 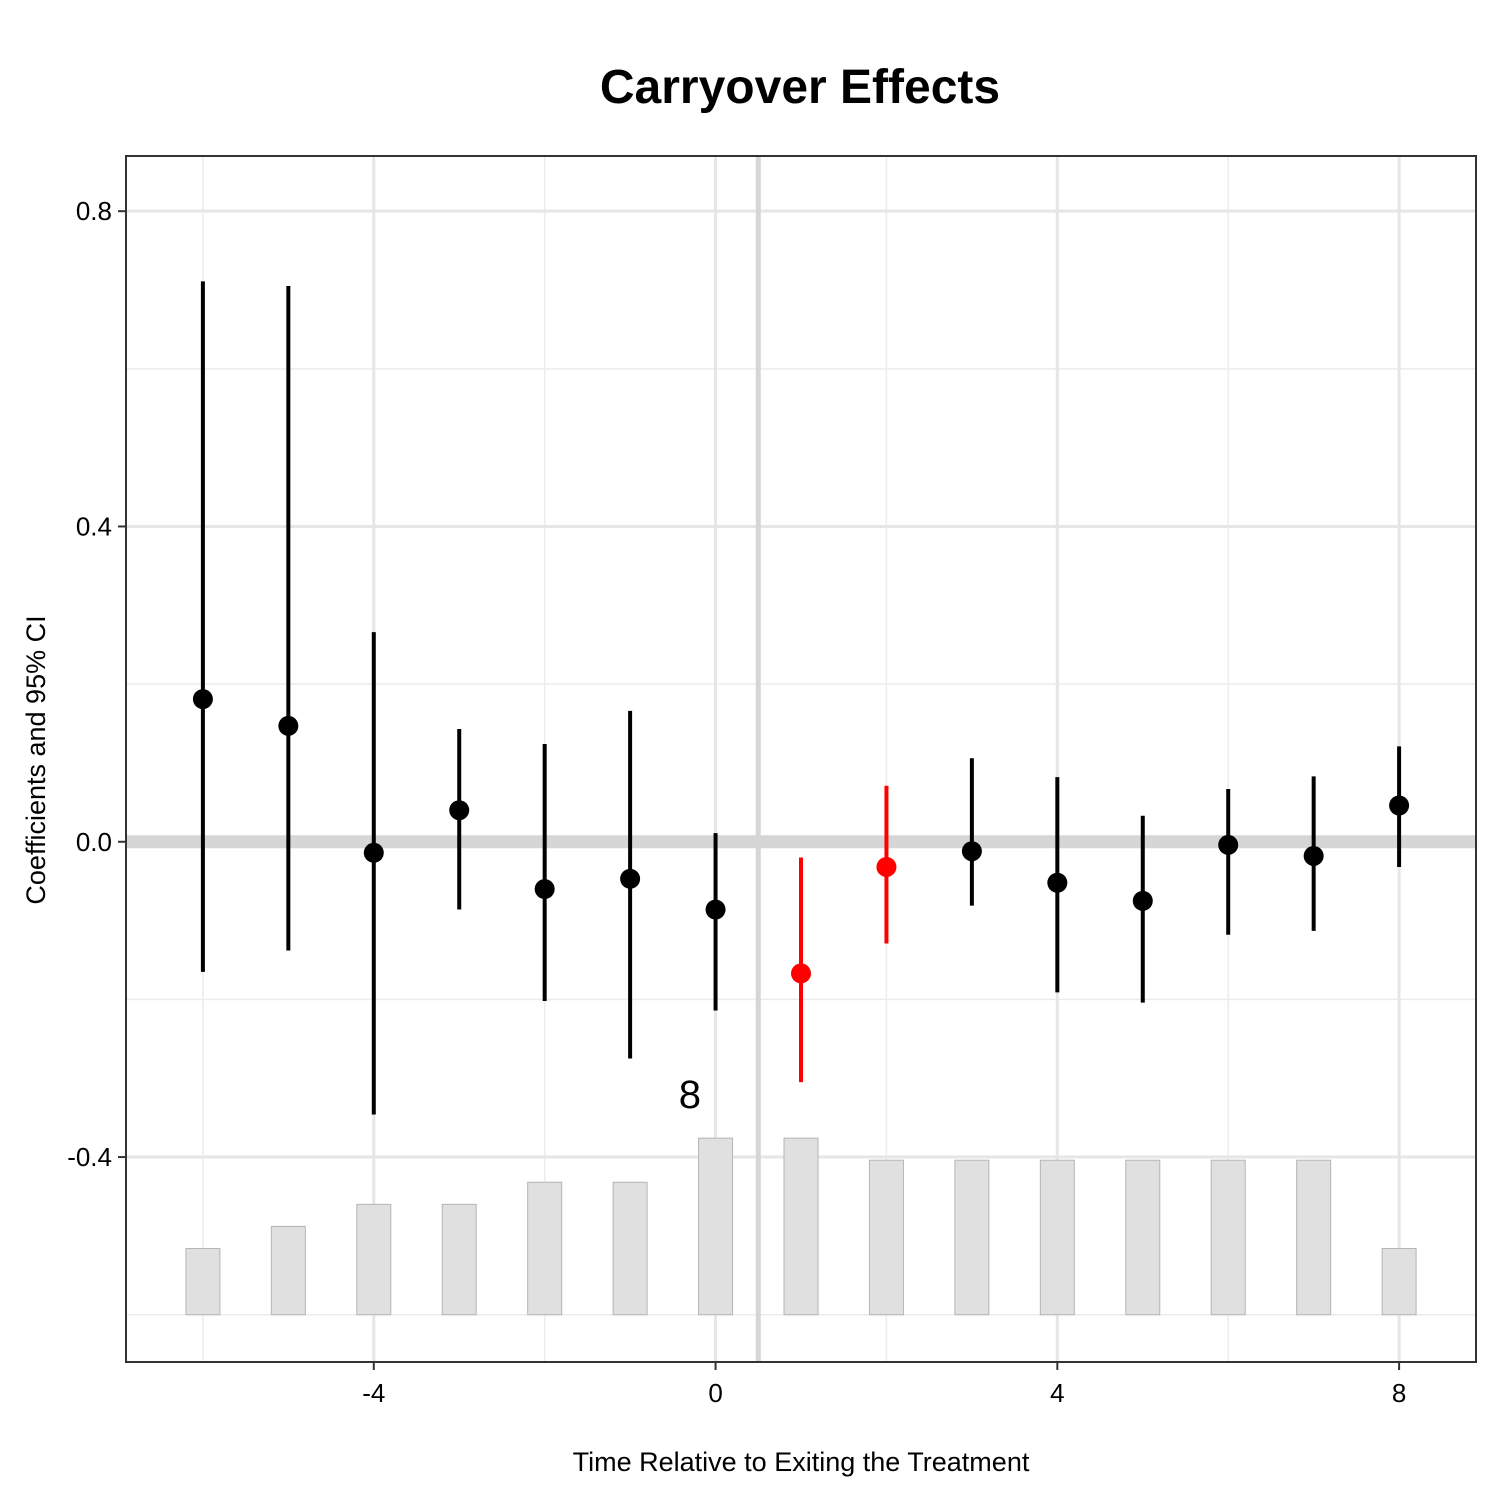 I want to click on y-tick-label: 0.4, so click(x=94, y=526).